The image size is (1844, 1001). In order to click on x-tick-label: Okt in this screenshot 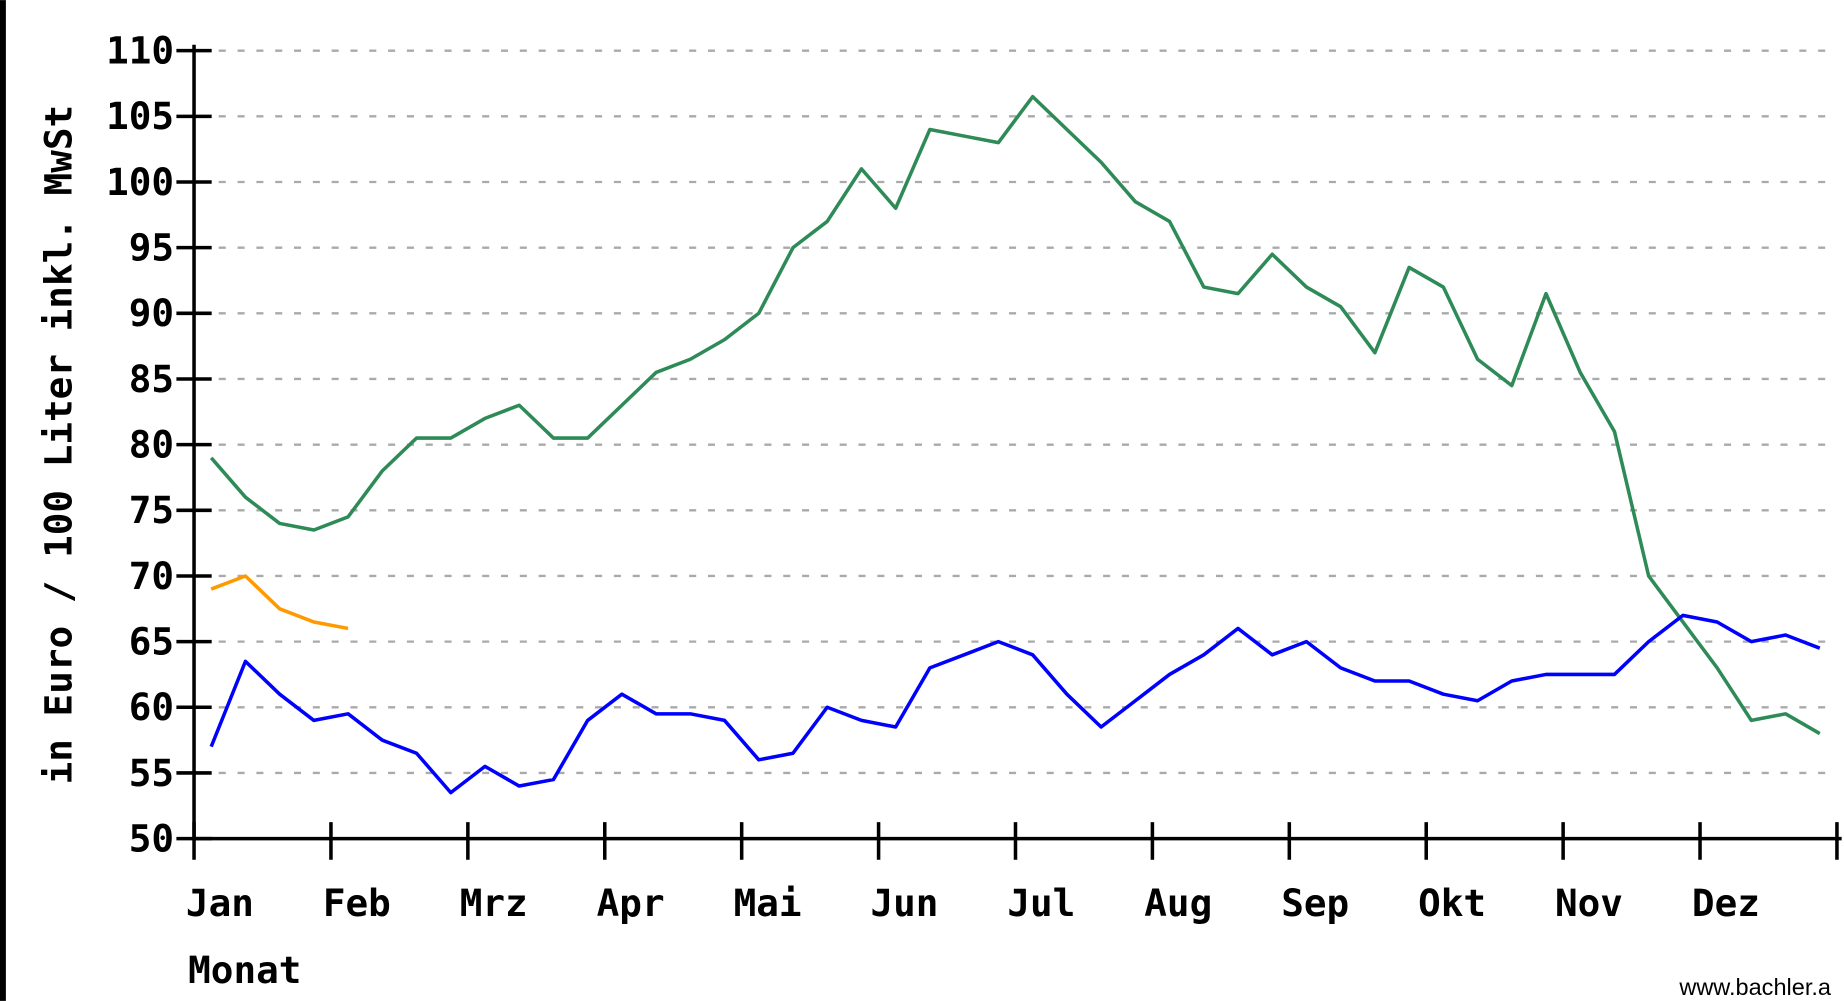, I will do `click(1452, 903)`.